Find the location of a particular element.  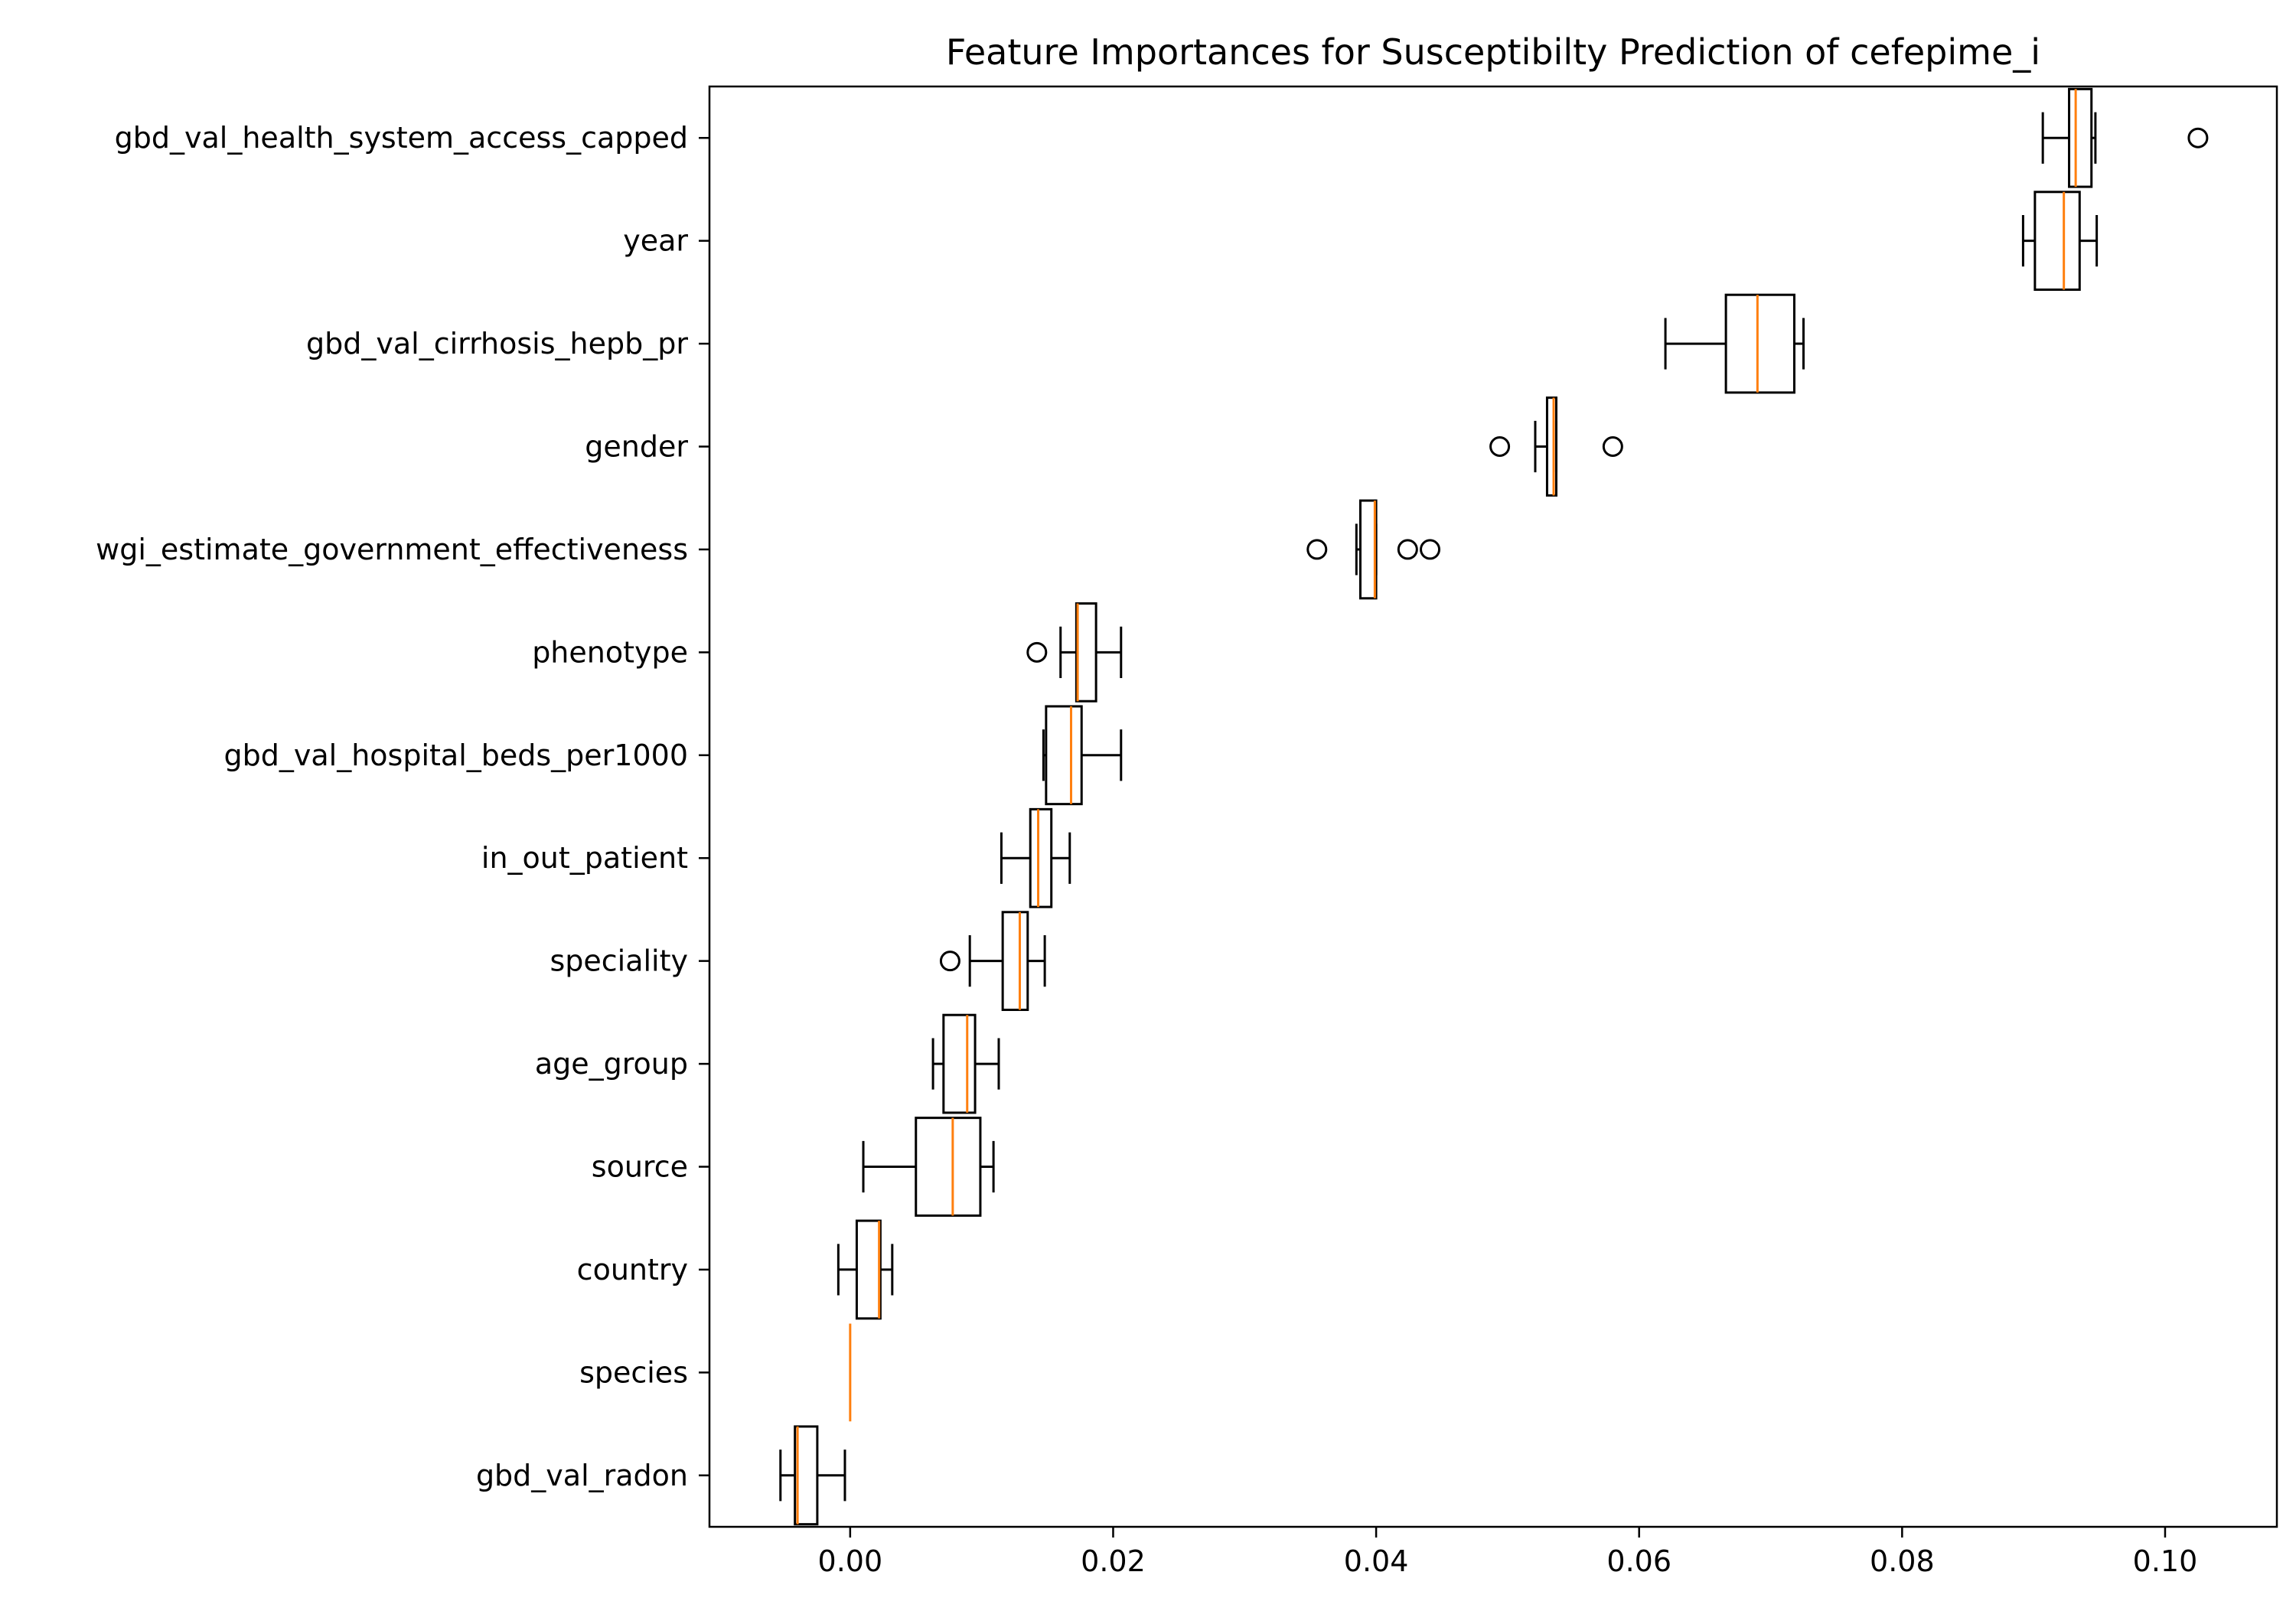

ytick-label-country: country is located at coordinates (632, 1270).